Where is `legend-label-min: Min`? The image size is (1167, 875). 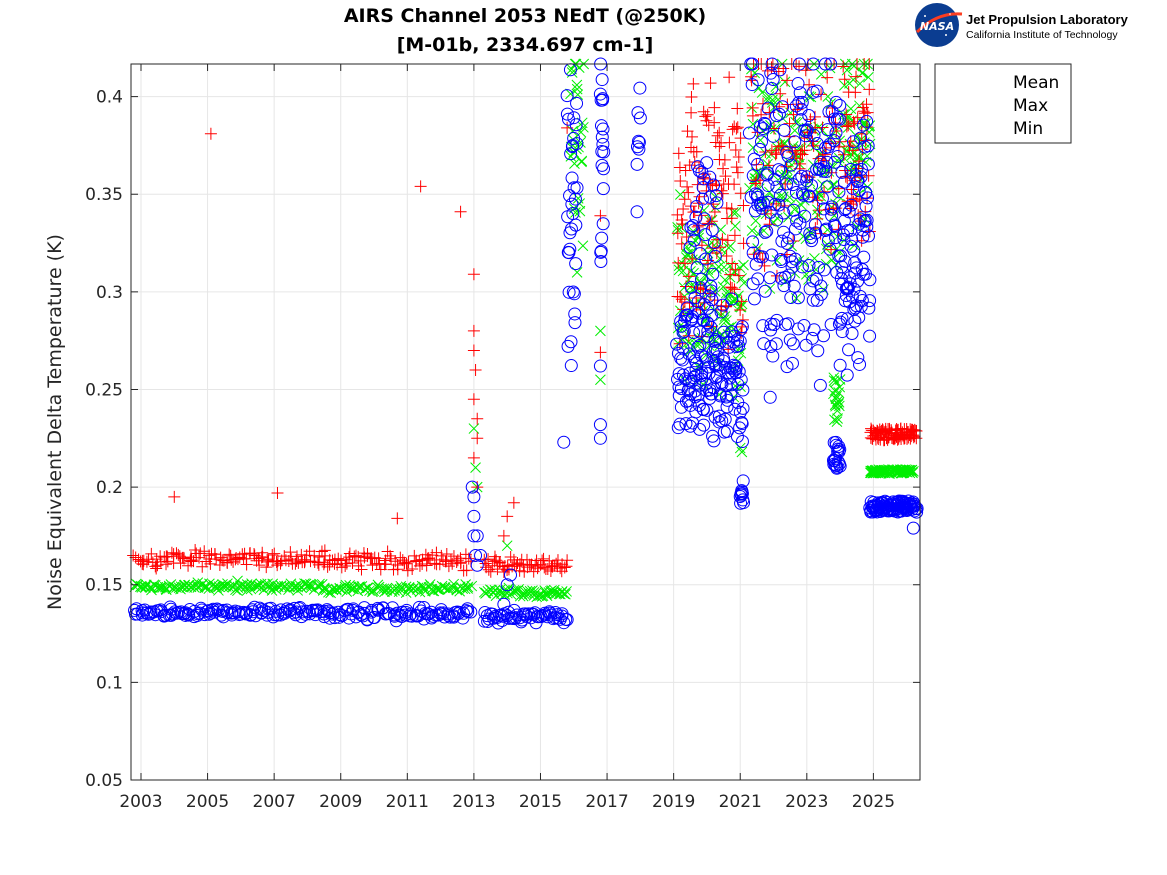 legend-label-min: Min is located at coordinates (1028, 129).